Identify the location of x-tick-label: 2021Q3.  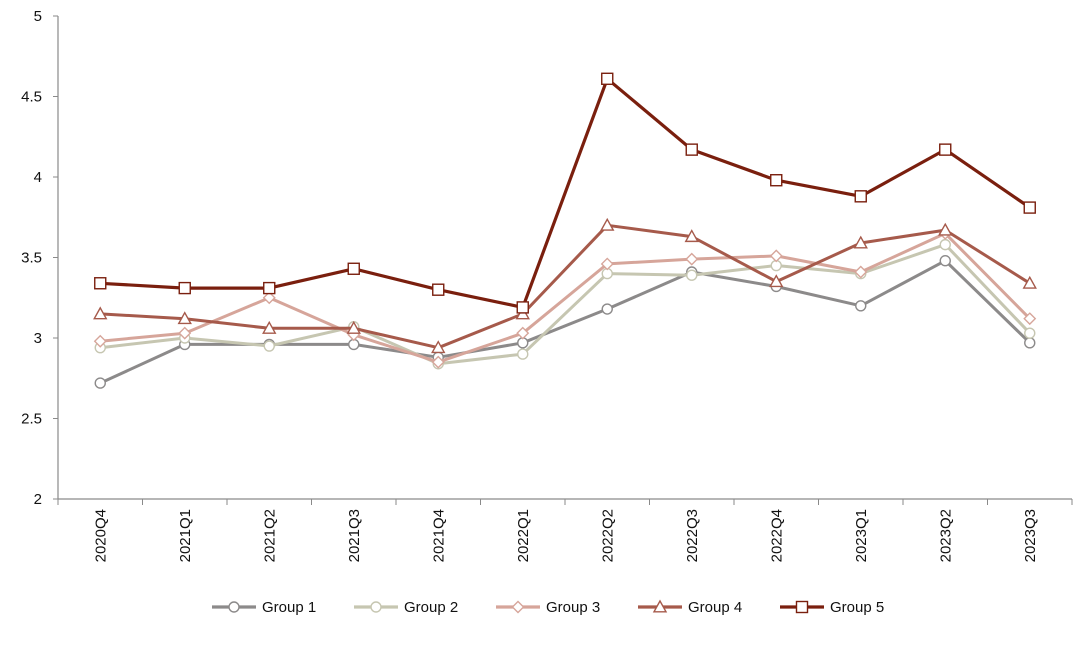
(354, 535).